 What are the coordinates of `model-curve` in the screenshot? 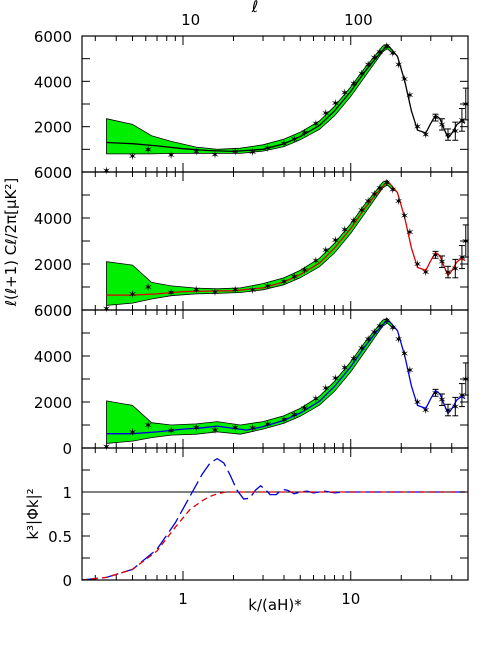 It's located at (286, 377).